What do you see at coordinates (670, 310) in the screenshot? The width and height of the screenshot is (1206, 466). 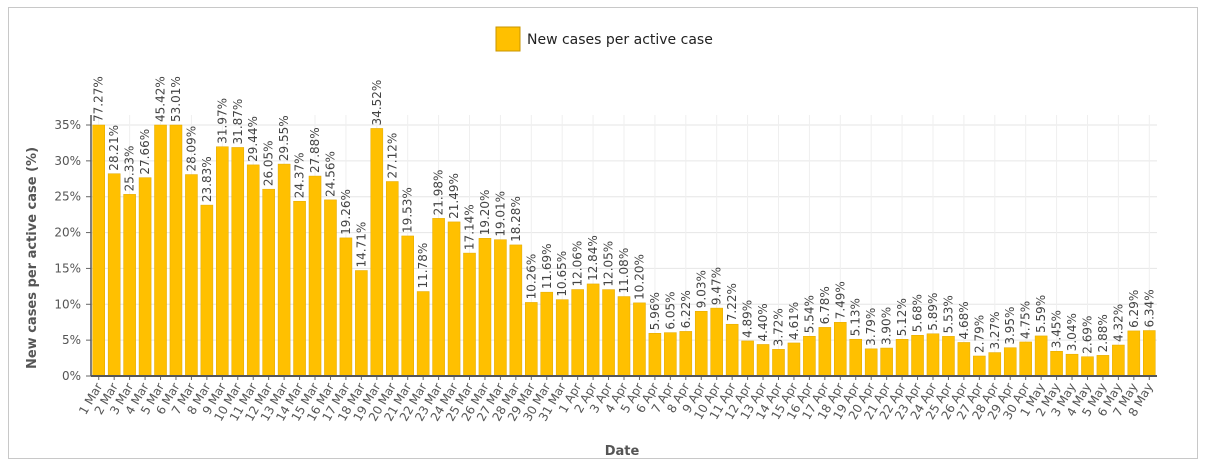 I see `bar-value-label: 6.05%` at bounding box center [670, 310].